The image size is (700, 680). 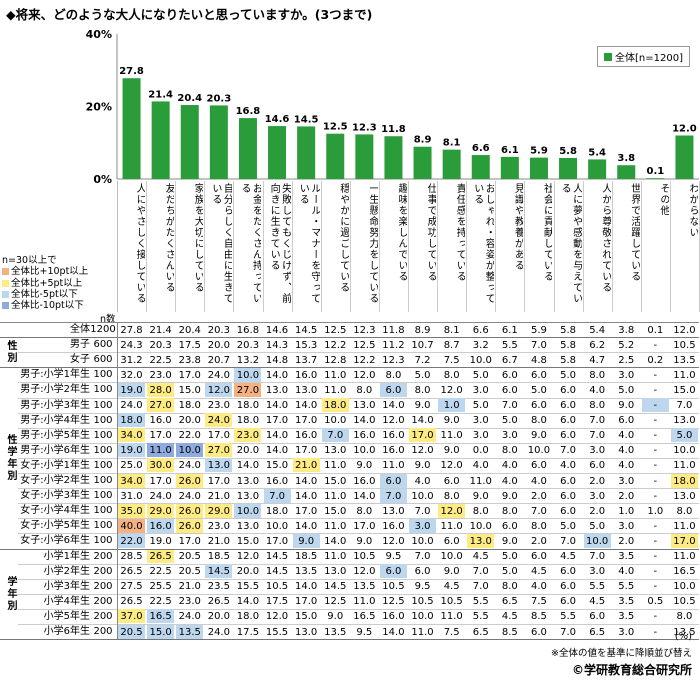 I want to click on legend-label: 全体[n=1200], so click(x=649, y=58).